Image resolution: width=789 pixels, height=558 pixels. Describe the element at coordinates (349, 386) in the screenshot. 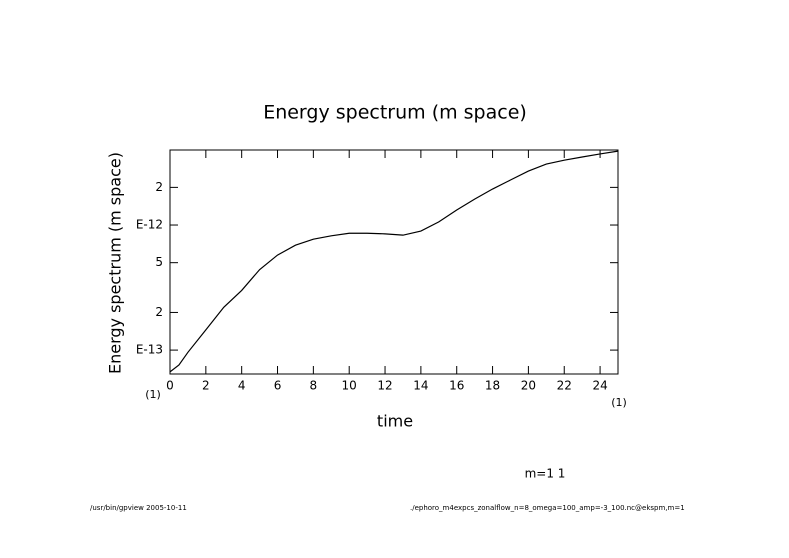

I see `x-tick-label: 10` at that location.